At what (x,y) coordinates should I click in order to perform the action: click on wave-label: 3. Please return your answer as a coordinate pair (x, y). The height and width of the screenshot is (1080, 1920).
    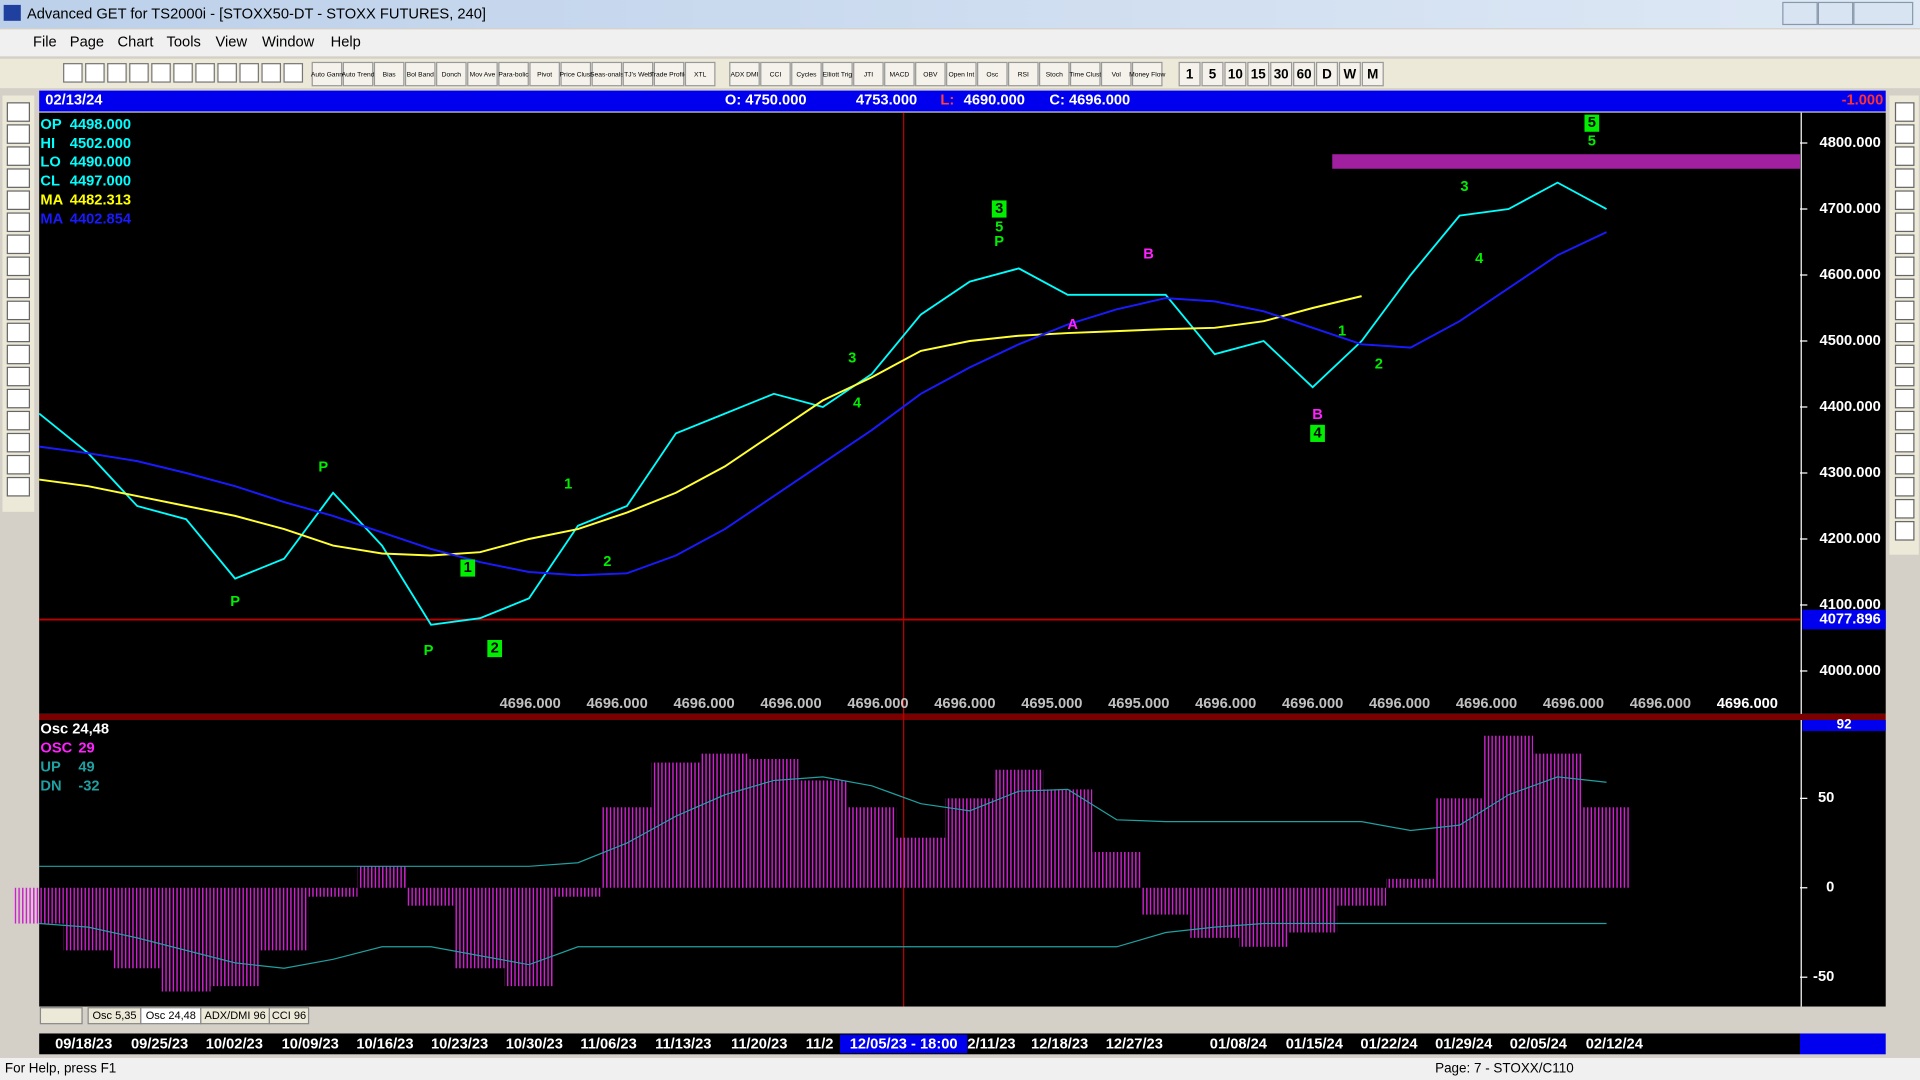
    Looking at the image, I should click on (852, 359).